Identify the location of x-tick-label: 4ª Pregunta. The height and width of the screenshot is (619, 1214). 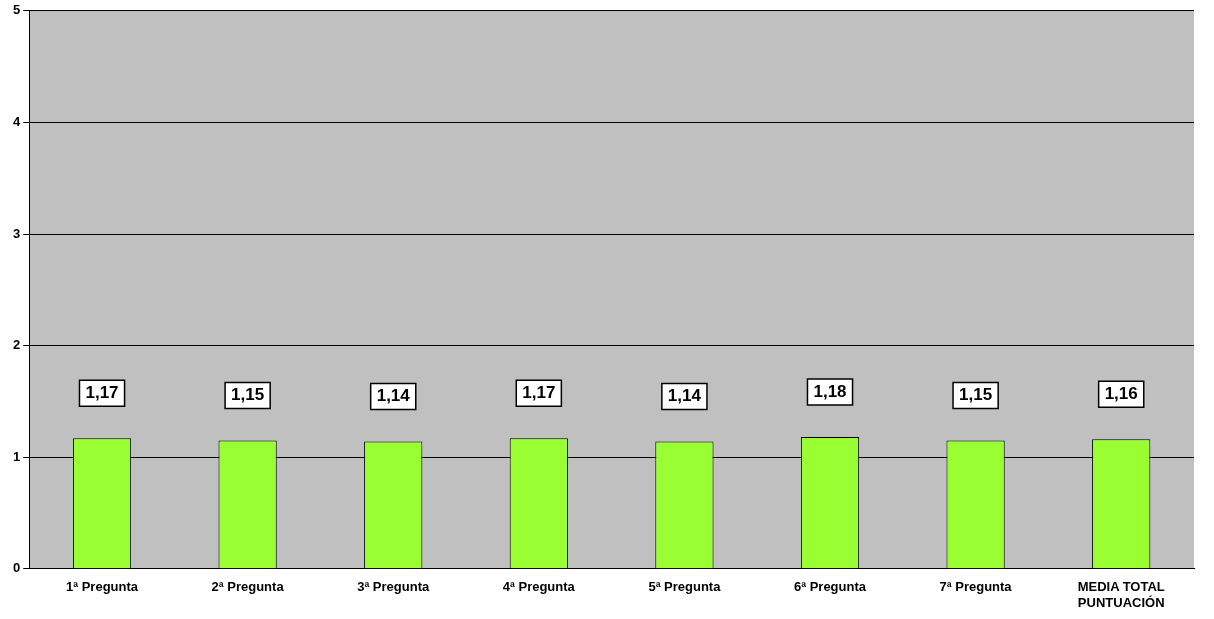
(539, 587).